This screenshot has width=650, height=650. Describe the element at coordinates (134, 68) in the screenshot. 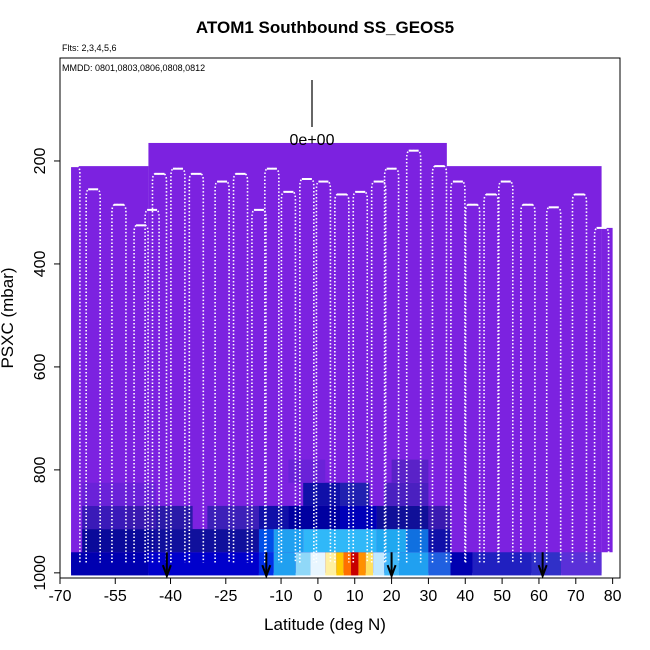

I see `dates-note: MMDD: 0801,0803,0806,0808,0812` at that location.